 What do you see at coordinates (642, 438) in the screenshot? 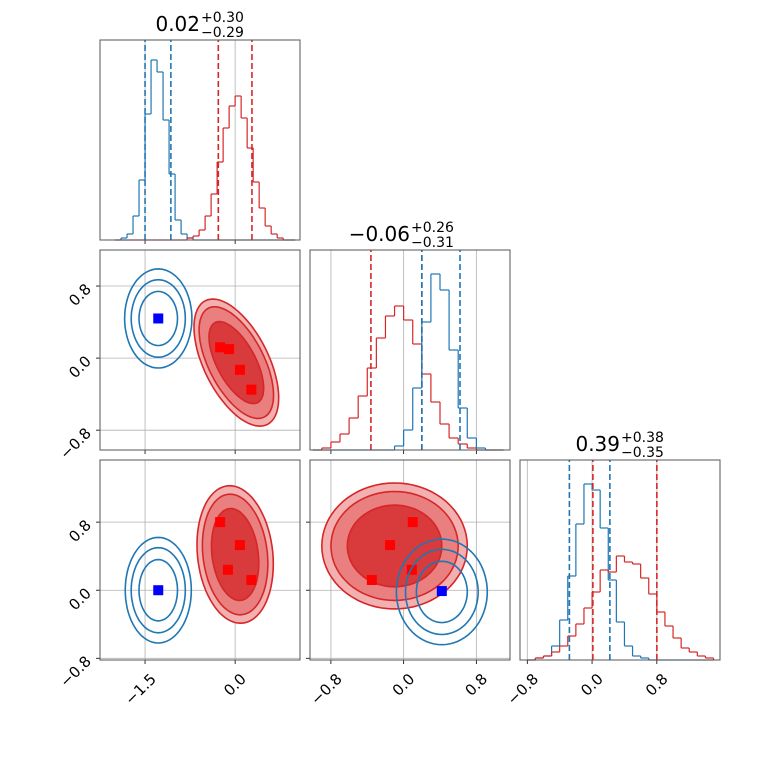
I see `title-upper: +0.38` at bounding box center [642, 438].